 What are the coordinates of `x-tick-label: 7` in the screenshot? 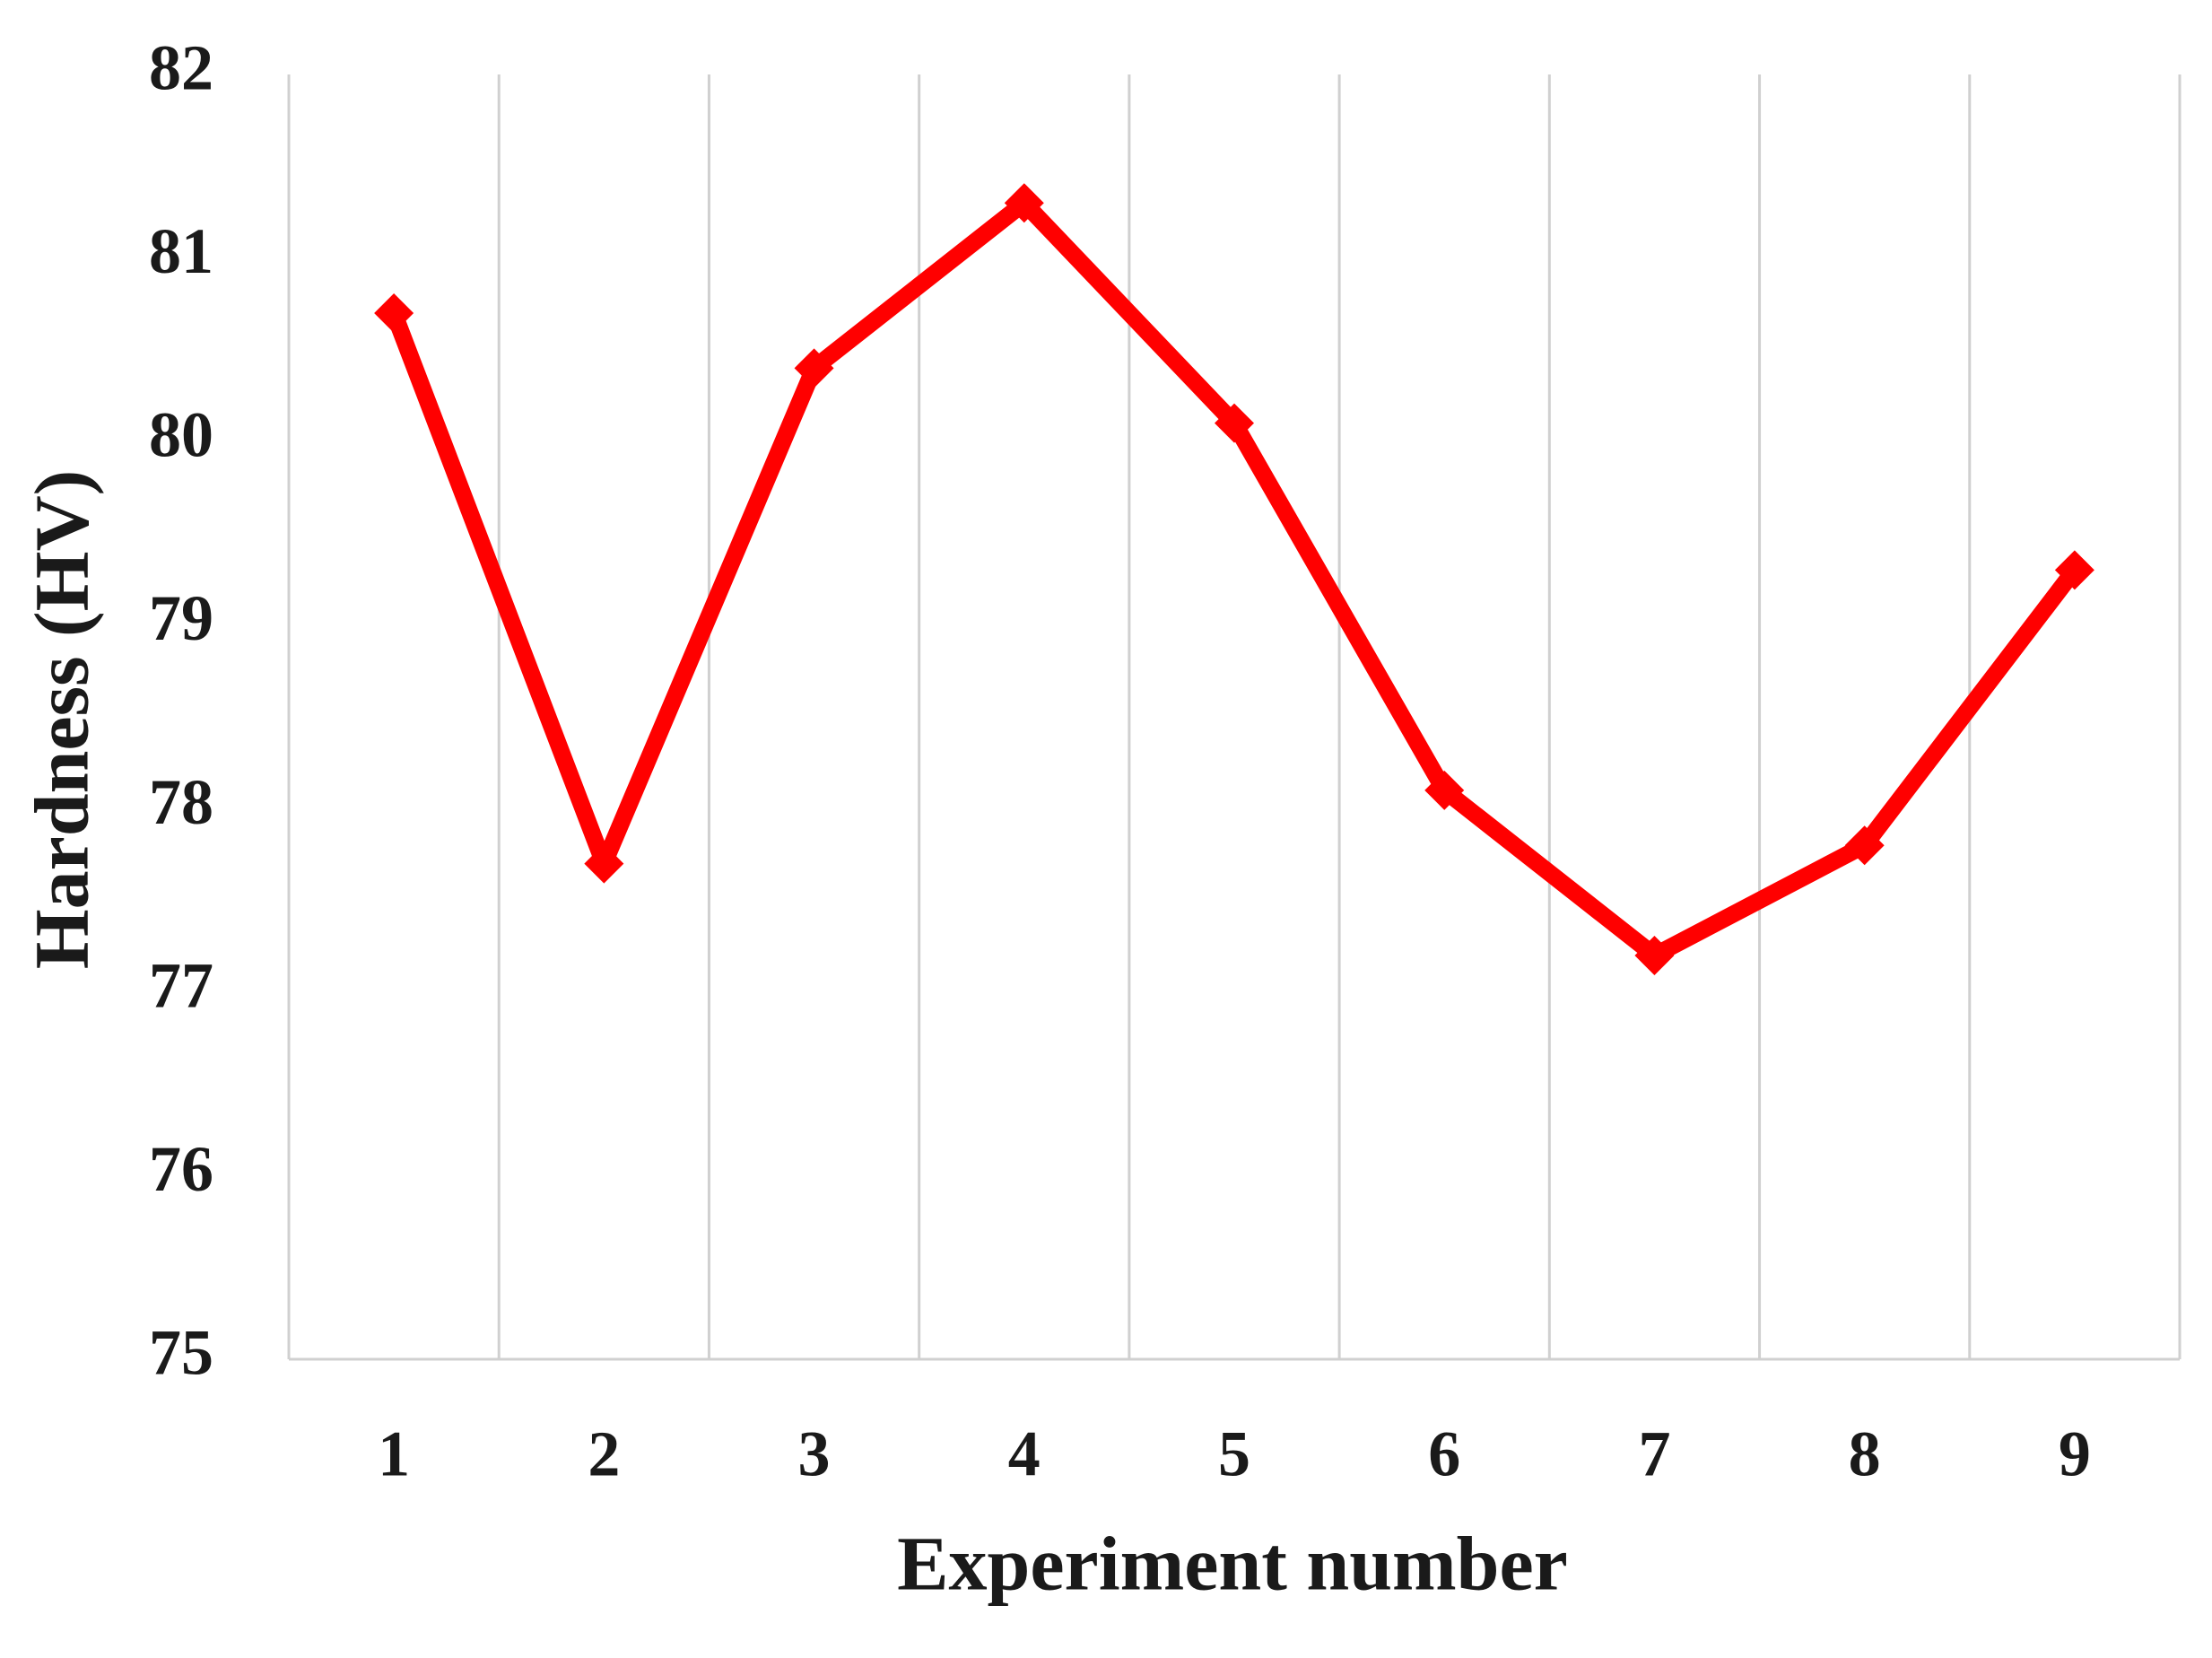 It's located at (1654, 1454).